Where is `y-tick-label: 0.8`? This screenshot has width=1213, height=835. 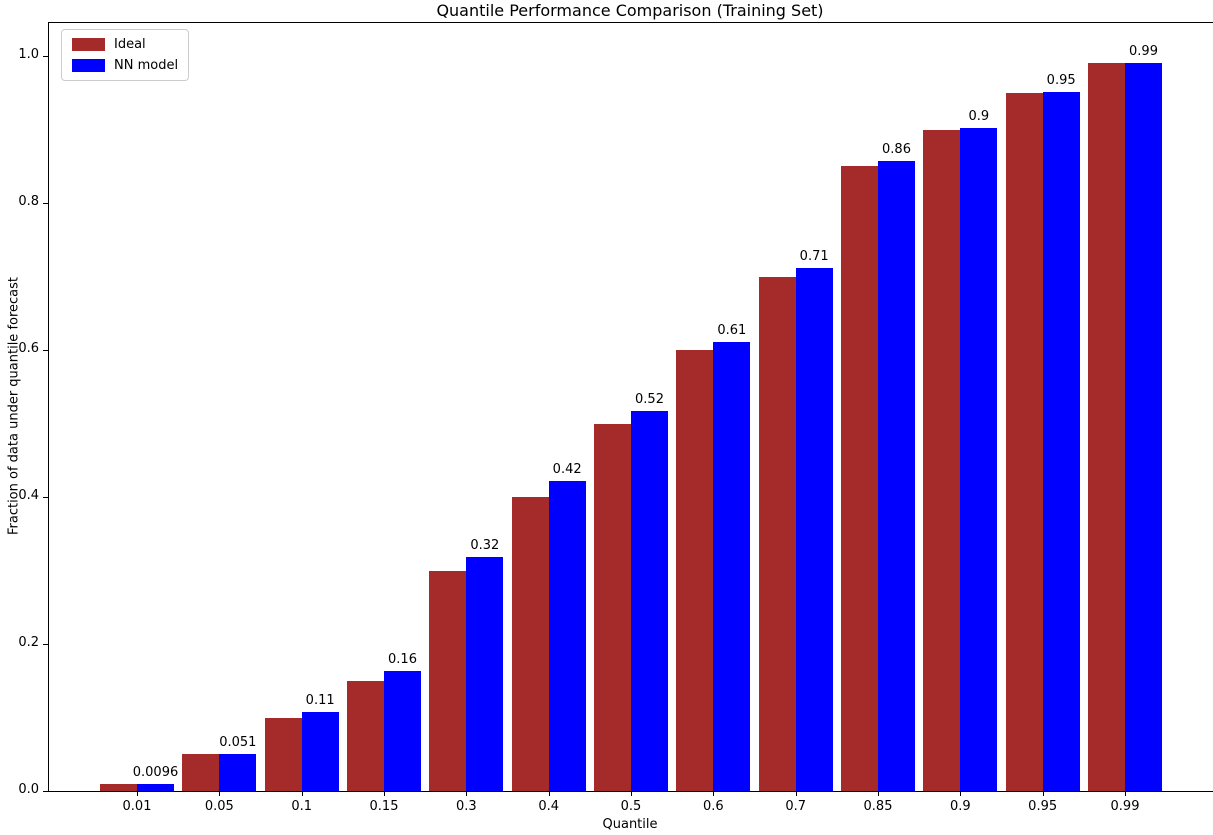
y-tick-label: 0.8 is located at coordinates (28, 202).